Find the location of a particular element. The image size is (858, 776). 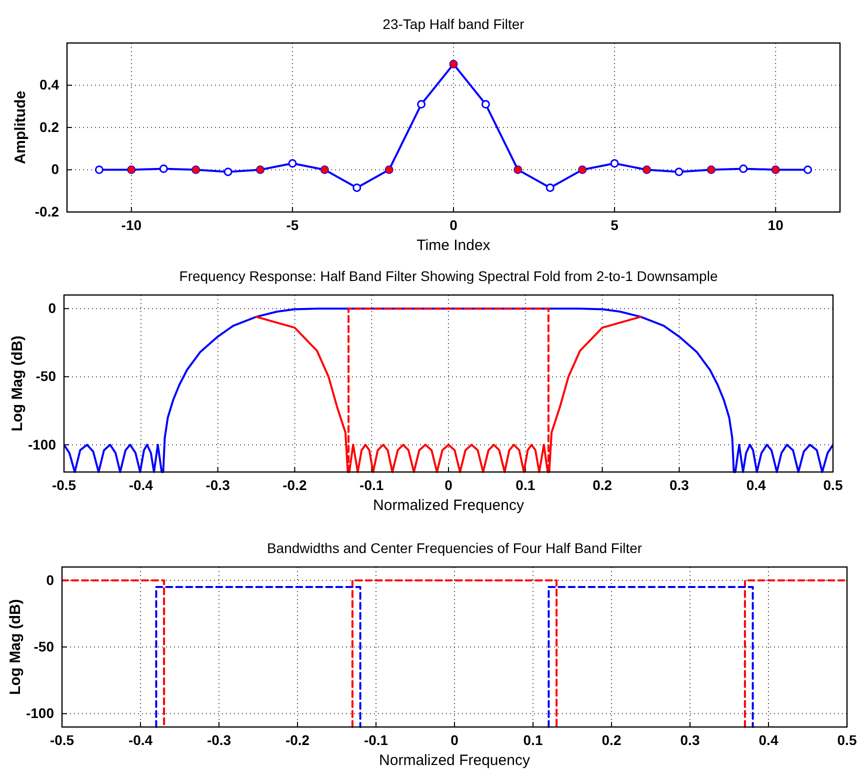

x-axis-title: Time Index is located at coordinates (453, 245).